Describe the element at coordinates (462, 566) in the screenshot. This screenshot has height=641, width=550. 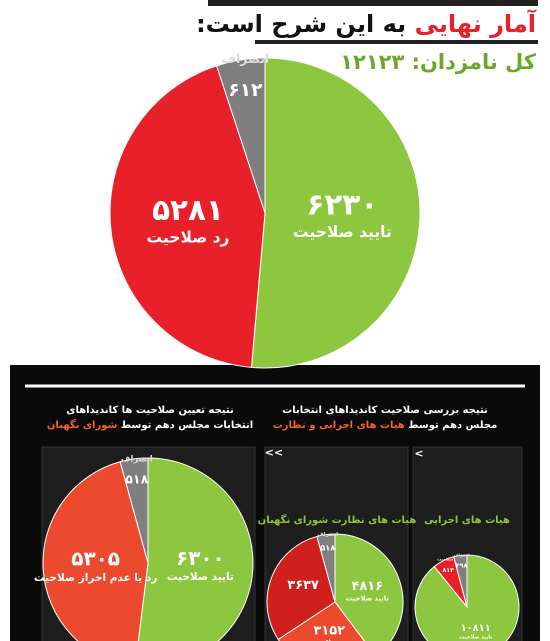
I see `slice-value: ۴۹۸` at that location.